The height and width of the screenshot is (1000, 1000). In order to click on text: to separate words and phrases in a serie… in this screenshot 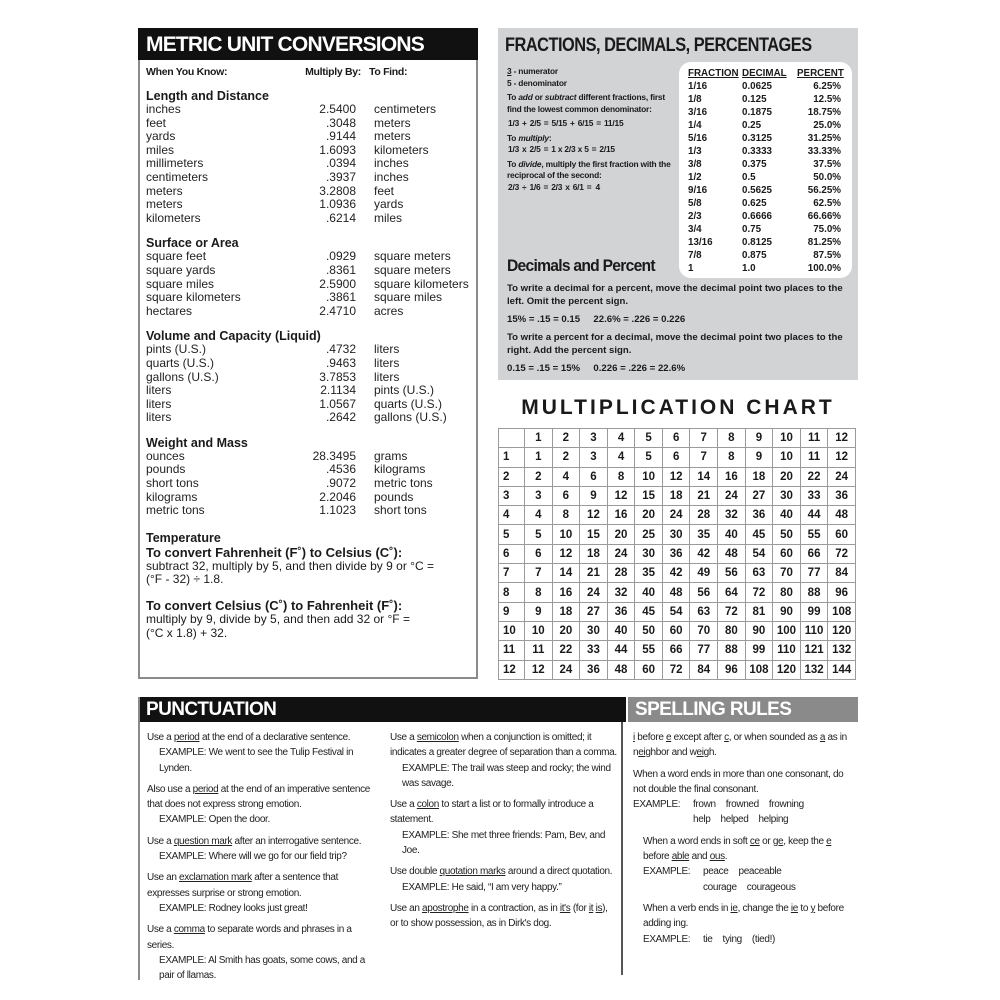, I will do `click(249, 937)`.